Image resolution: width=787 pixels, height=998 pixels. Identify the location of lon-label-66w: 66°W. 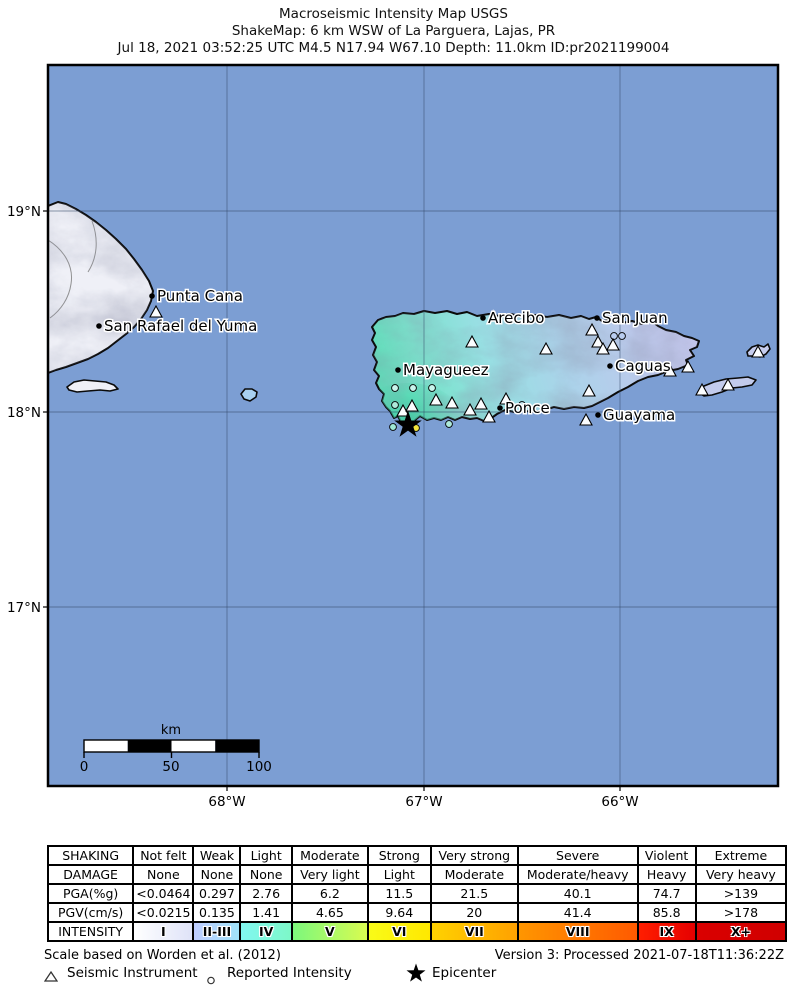
(619, 802).